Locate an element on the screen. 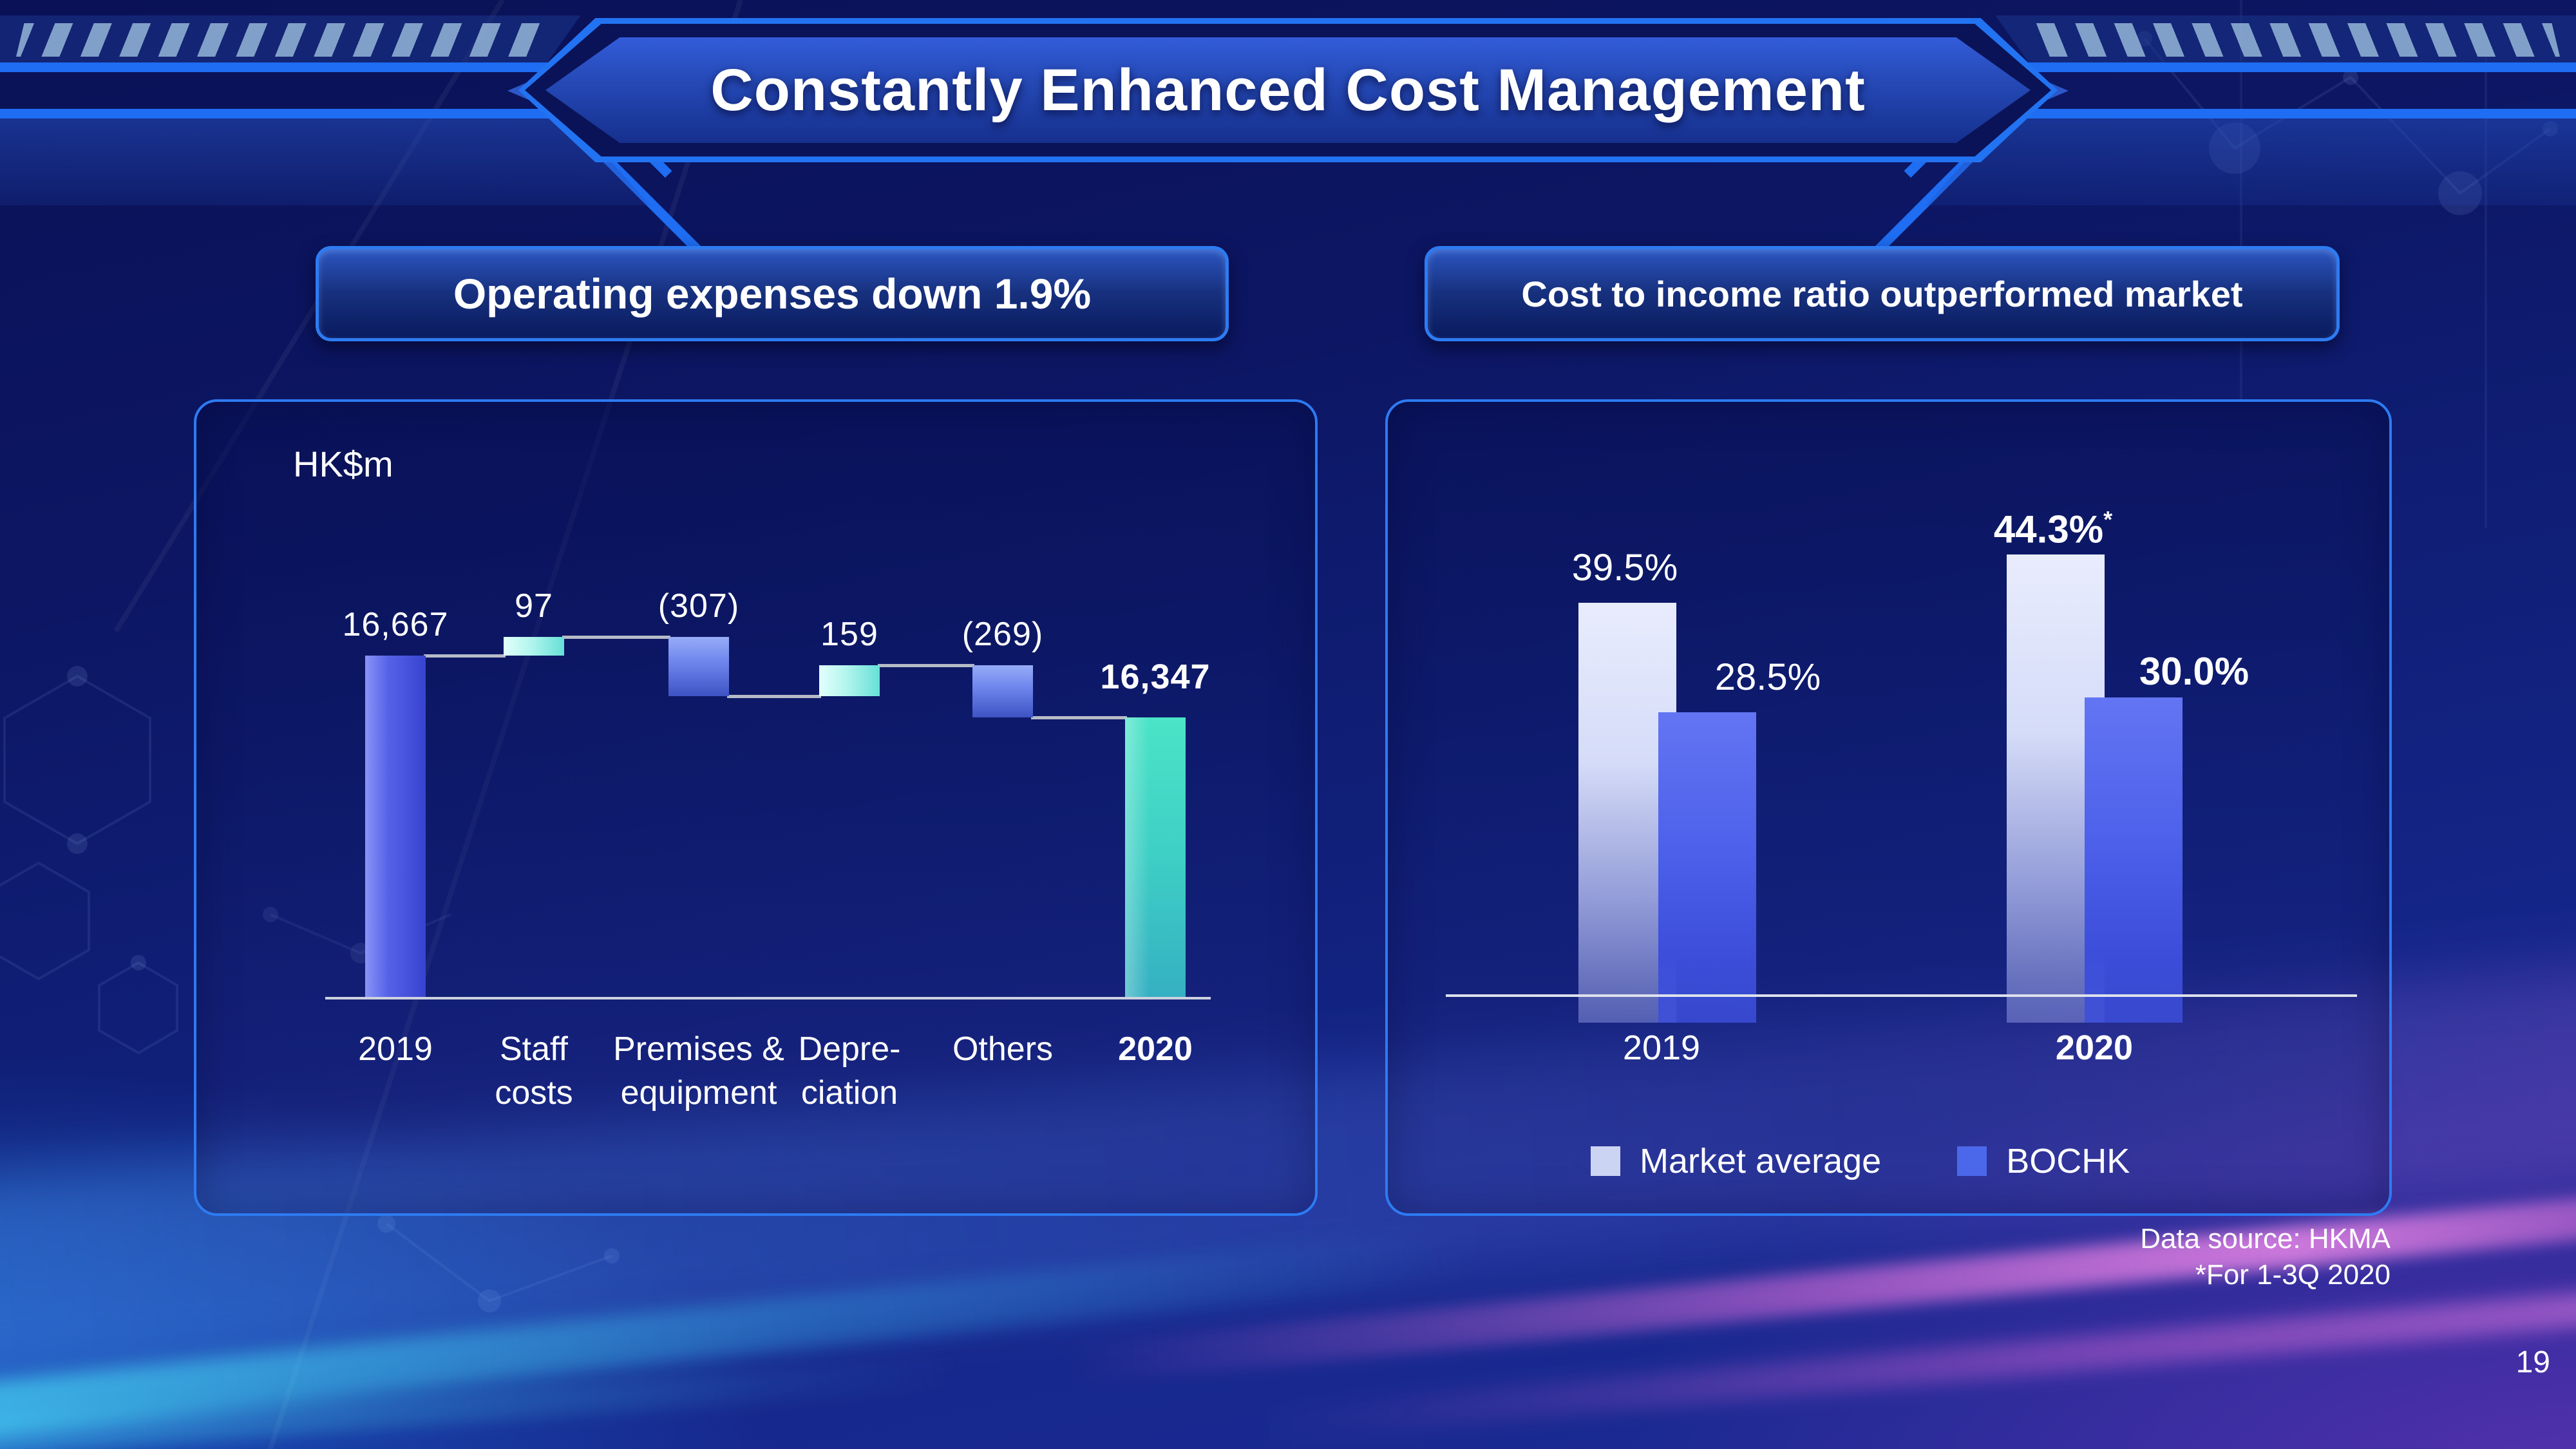 The width and height of the screenshot is (2576, 1449). legend: Market average BOCHK is located at coordinates (1861, 1161).